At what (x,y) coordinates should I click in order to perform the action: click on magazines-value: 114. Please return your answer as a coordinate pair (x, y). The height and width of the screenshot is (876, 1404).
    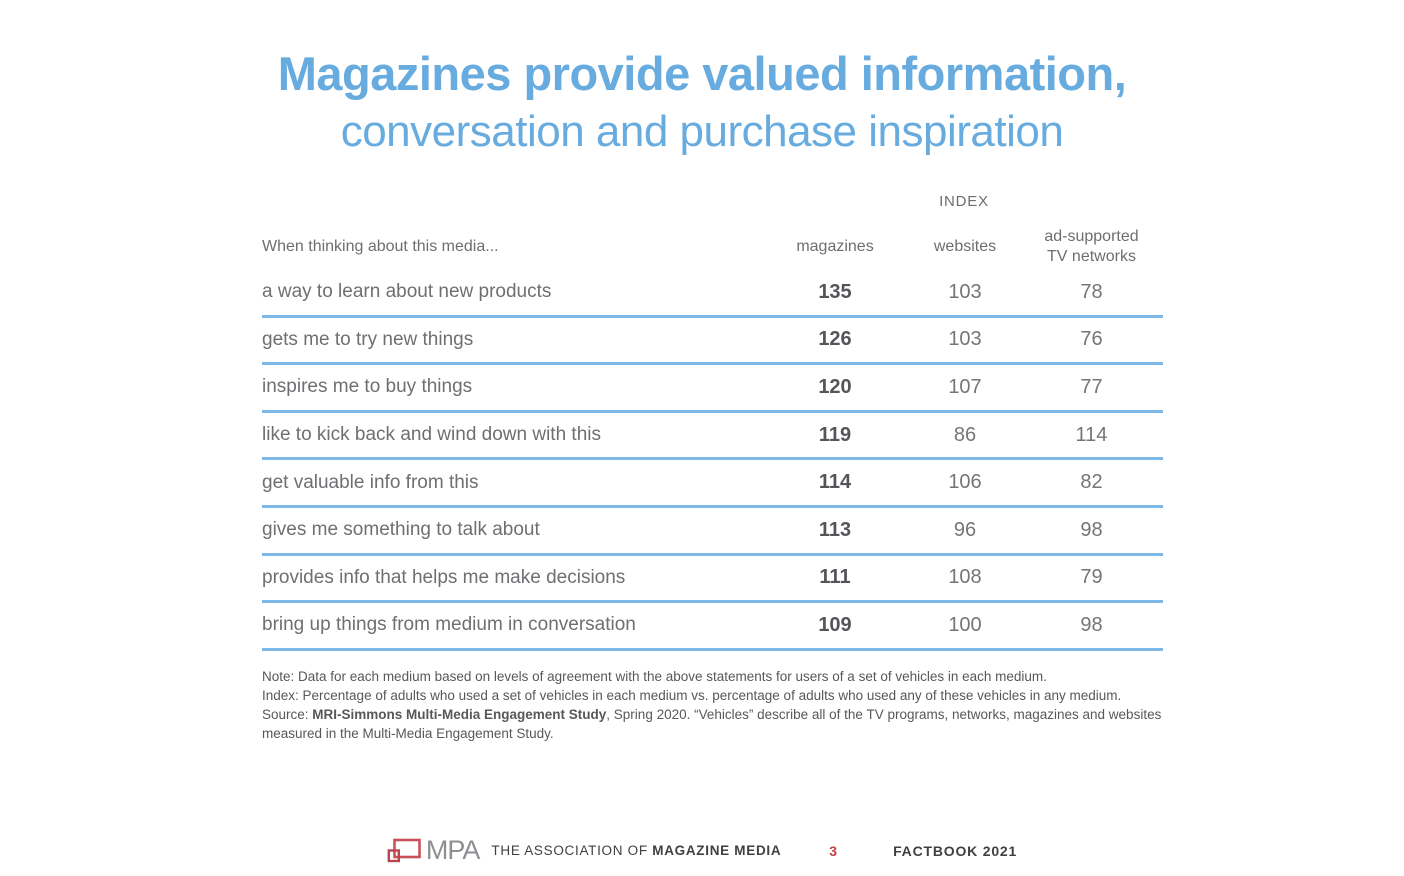
    Looking at the image, I should click on (835, 482).